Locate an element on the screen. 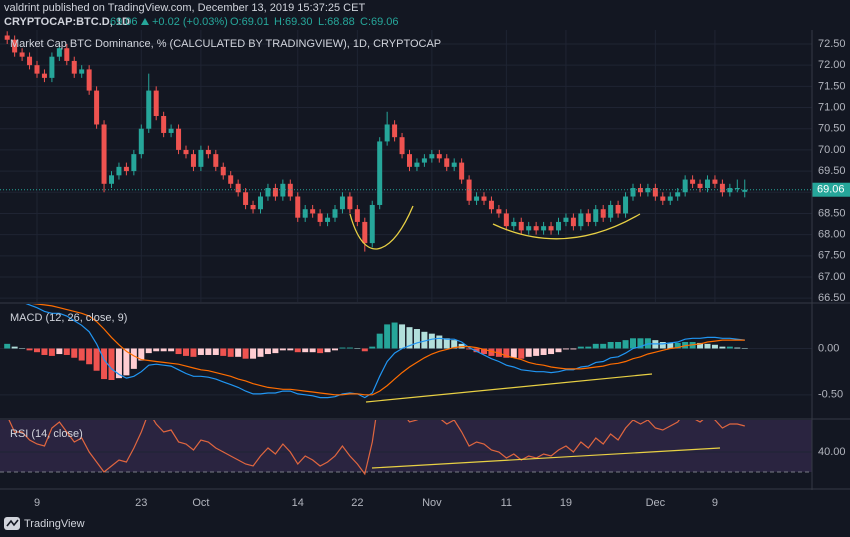 Image resolution: width=850 pixels, height=537 pixels. y-tick-label: 40.00 is located at coordinates (832, 452).